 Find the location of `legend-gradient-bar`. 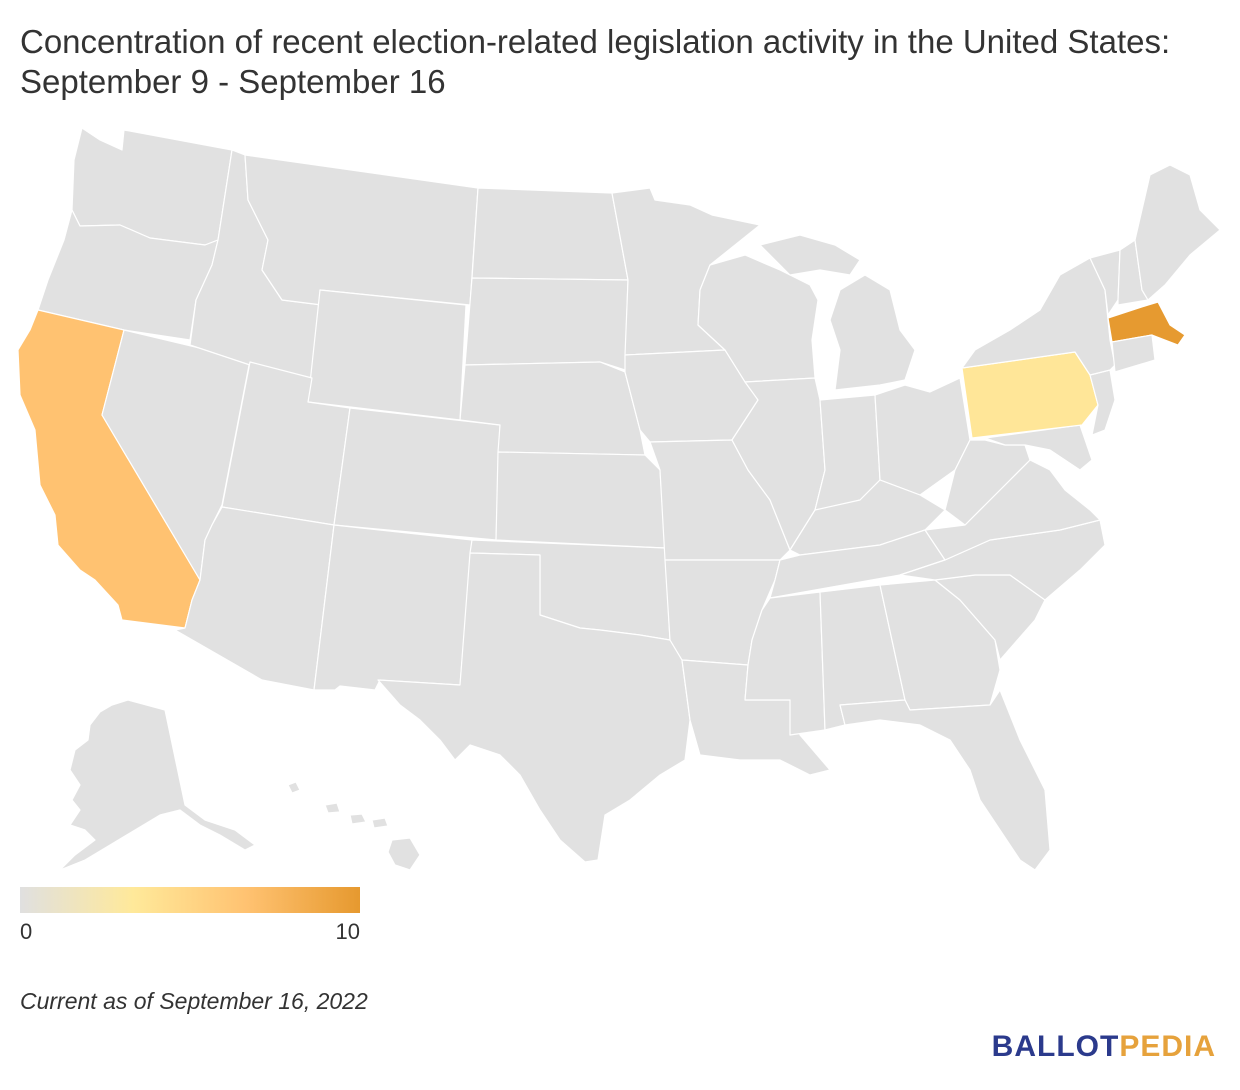

legend-gradient-bar is located at coordinates (190, 900).